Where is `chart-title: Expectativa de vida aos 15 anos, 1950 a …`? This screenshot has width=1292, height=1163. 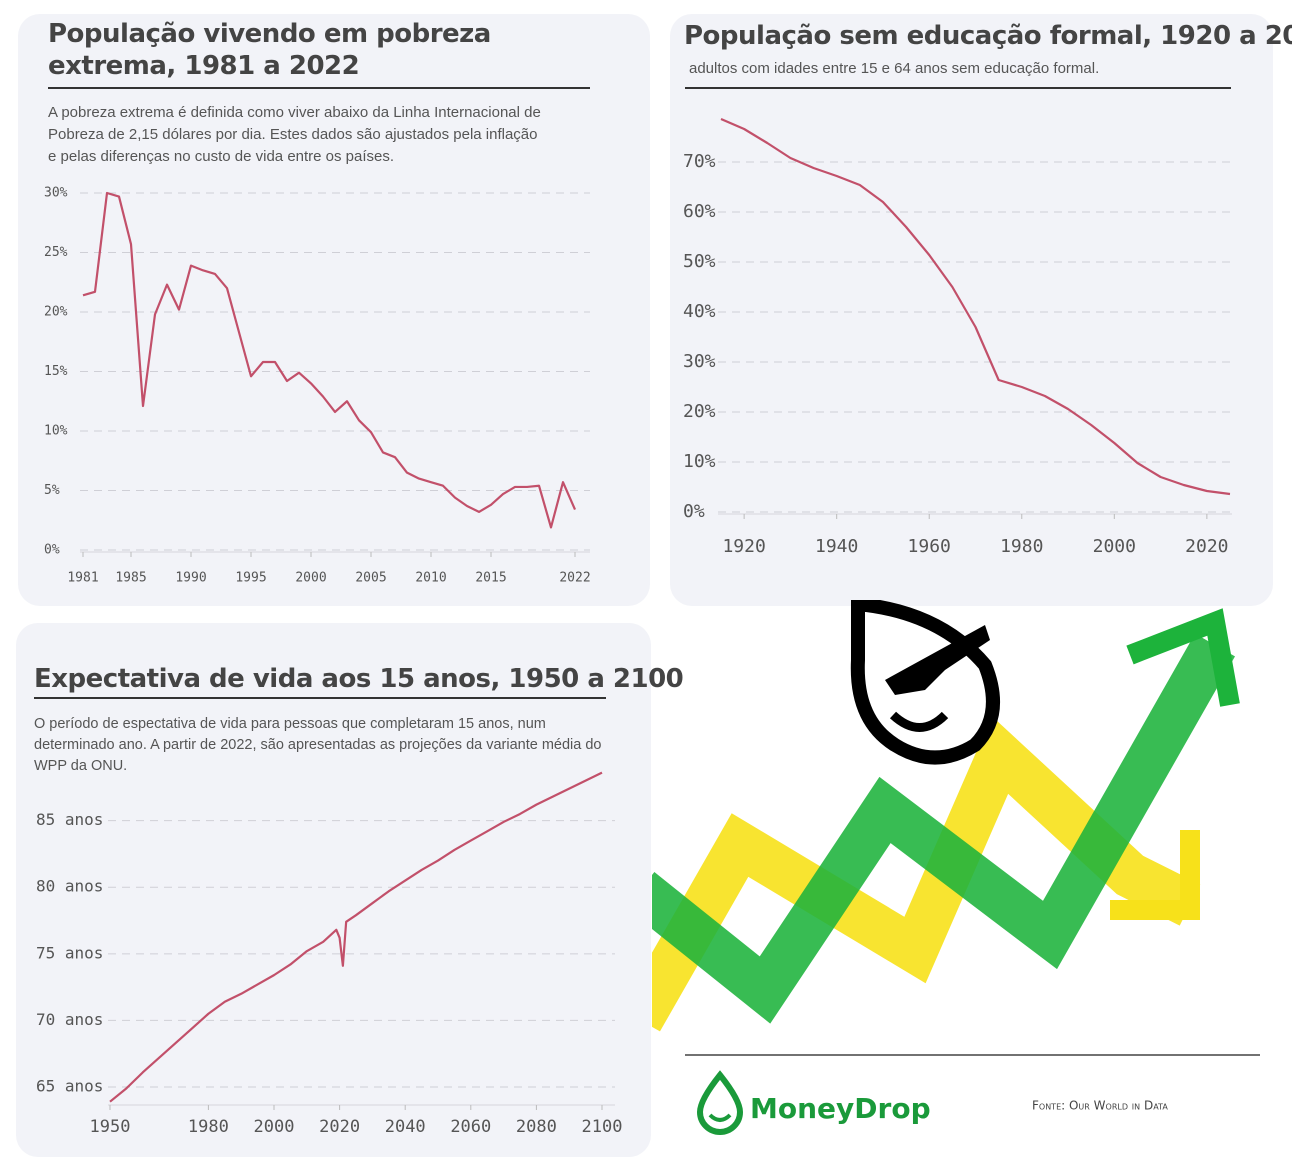
chart-title: Expectativa de vida aos 15 anos, 1950 a … is located at coordinates (359, 679).